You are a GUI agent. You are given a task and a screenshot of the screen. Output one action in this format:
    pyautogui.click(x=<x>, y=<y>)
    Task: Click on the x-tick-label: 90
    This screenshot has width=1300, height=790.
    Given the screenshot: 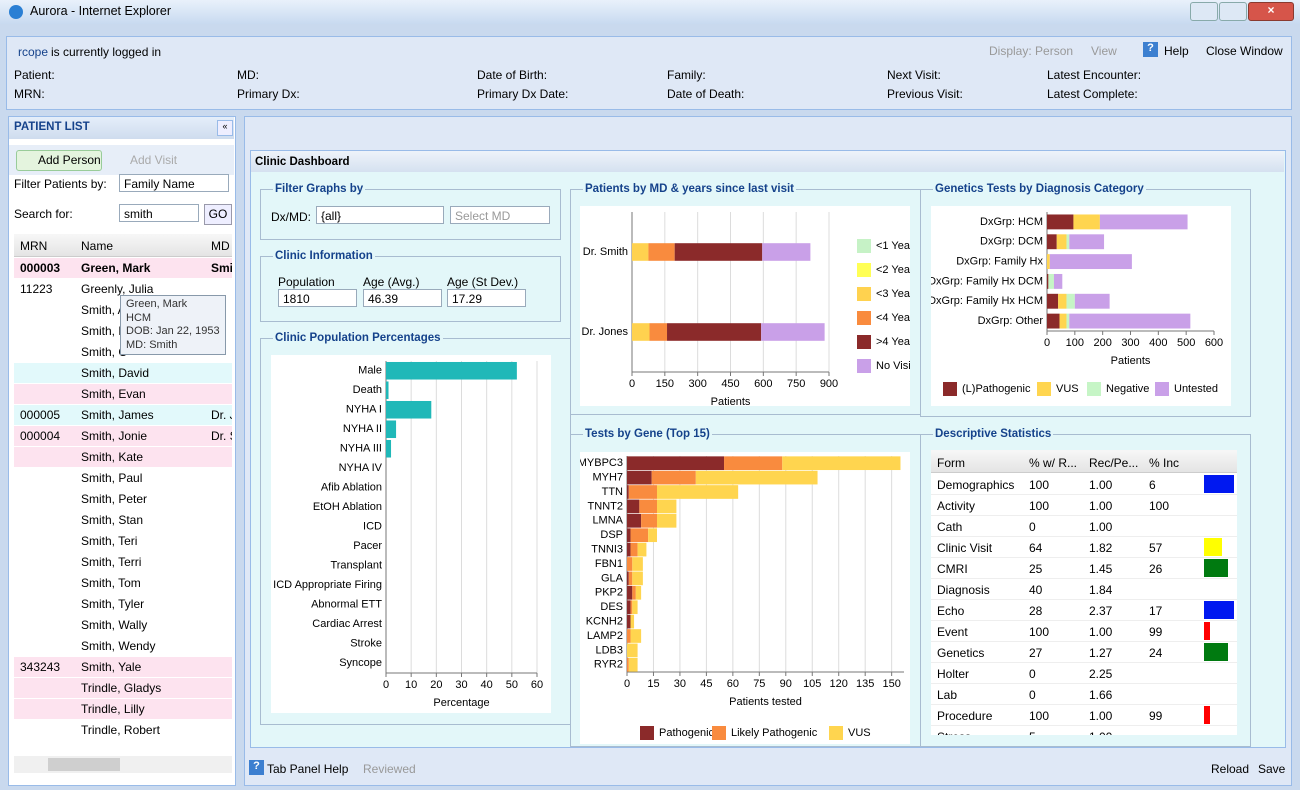 What is the action you would take?
    pyautogui.click(x=786, y=684)
    